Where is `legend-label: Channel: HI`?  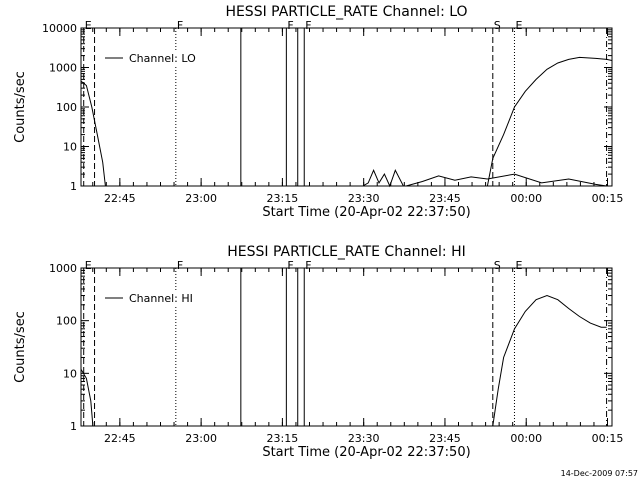 legend-label: Channel: HI is located at coordinates (161, 298).